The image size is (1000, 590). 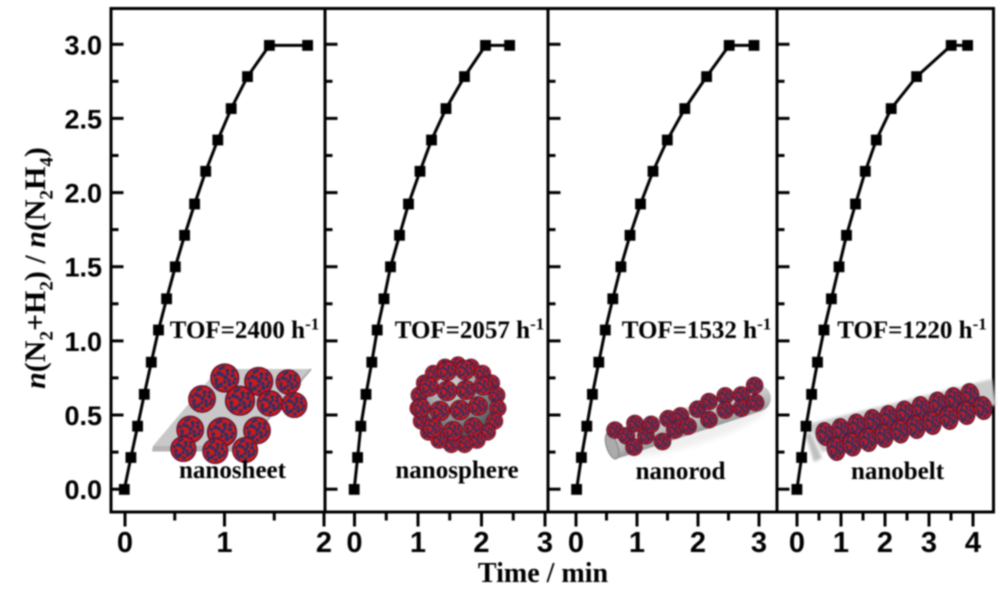 I want to click on svg-text: nanosheet, so click(x=233, y=470).